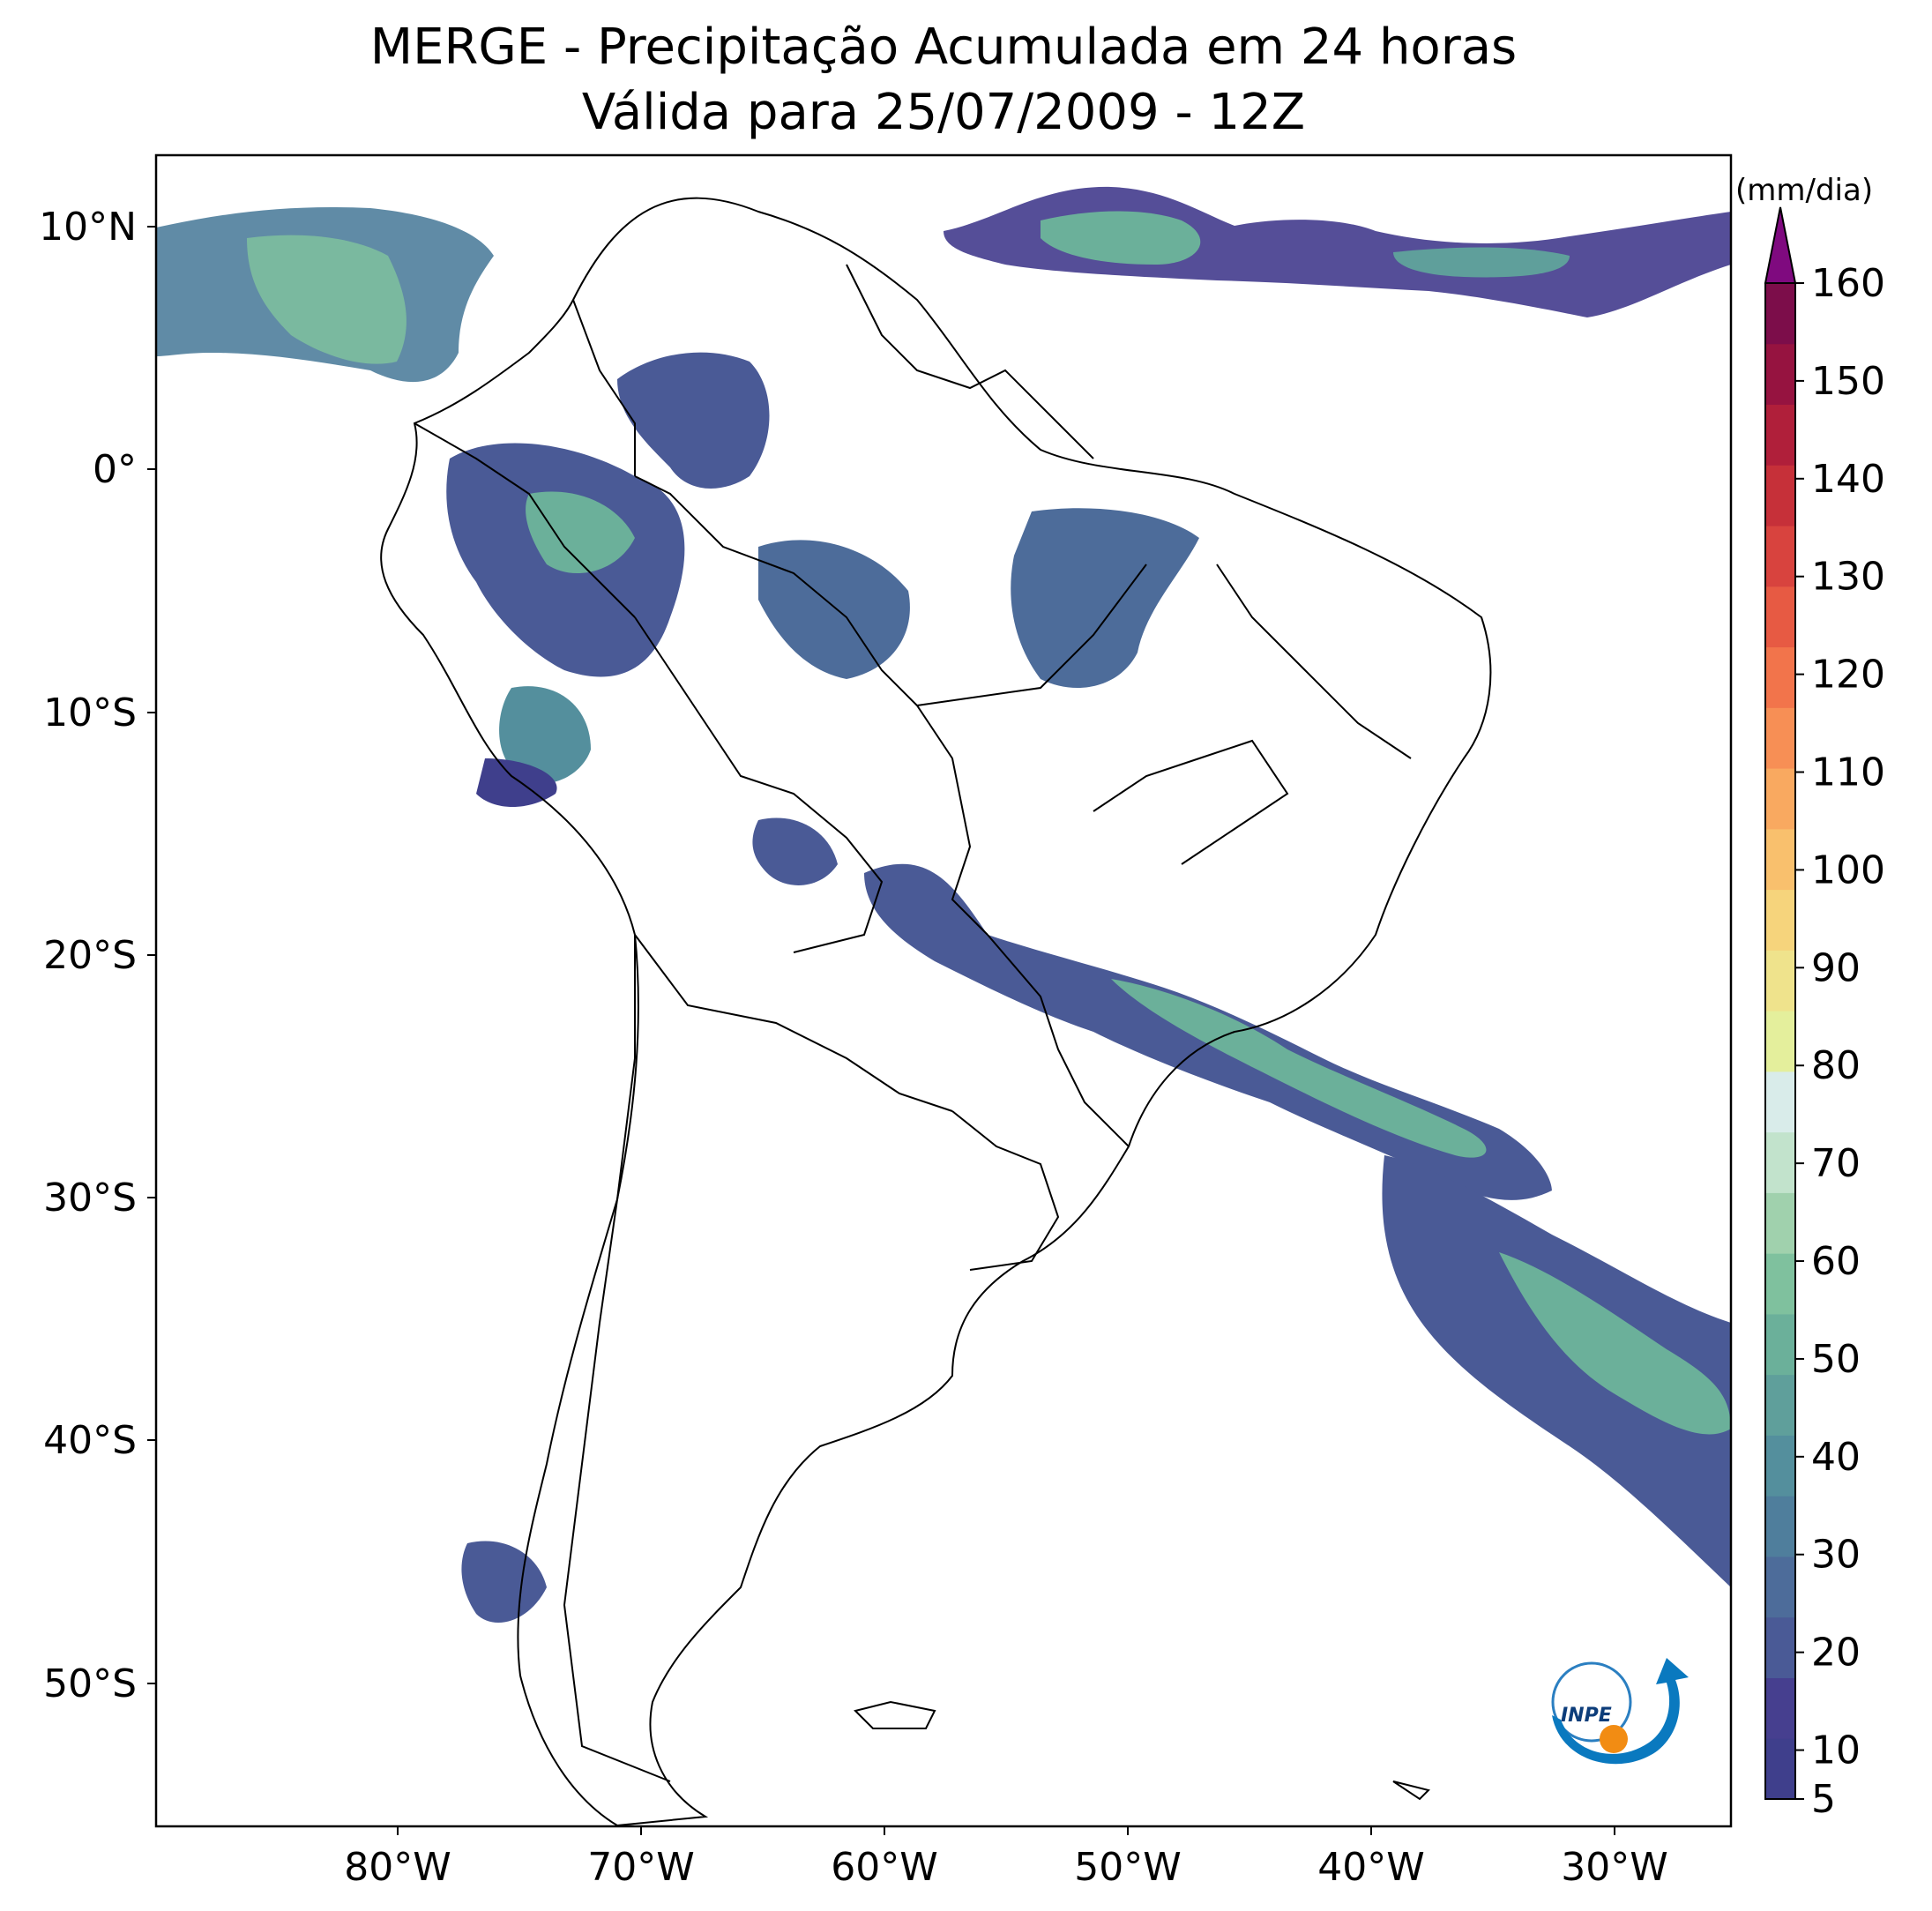 The image size is (1932, 1911). I want to click on border-argentina-chile, so click(617, 1358).